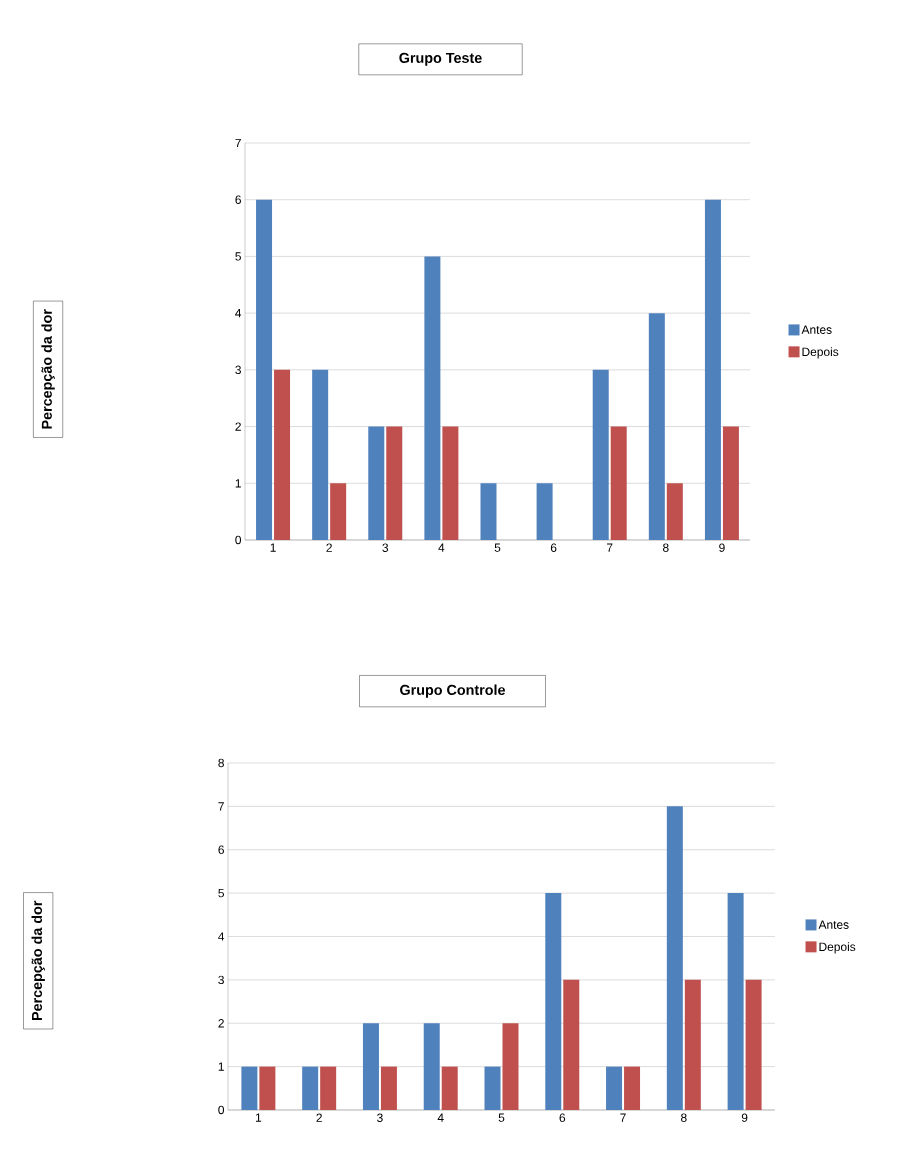  I want to click on y-tick-label: 8, so click(221, 763).